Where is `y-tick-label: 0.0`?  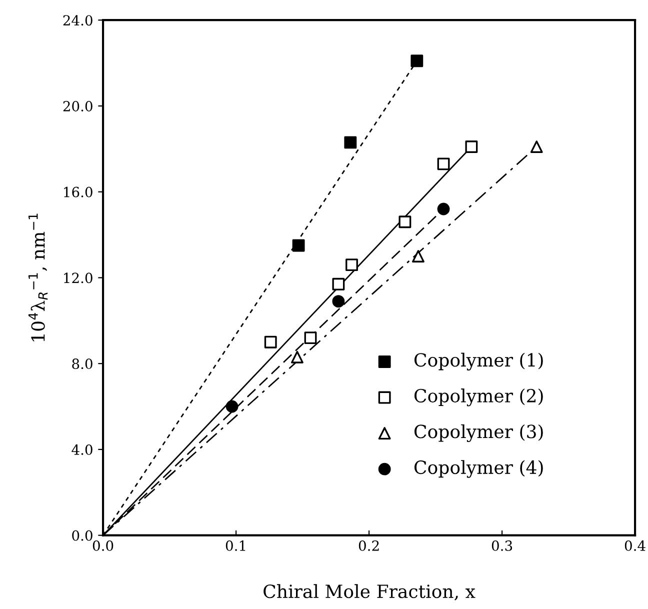 y-tick-label: 0.0 is located at coordinates (82, 535).